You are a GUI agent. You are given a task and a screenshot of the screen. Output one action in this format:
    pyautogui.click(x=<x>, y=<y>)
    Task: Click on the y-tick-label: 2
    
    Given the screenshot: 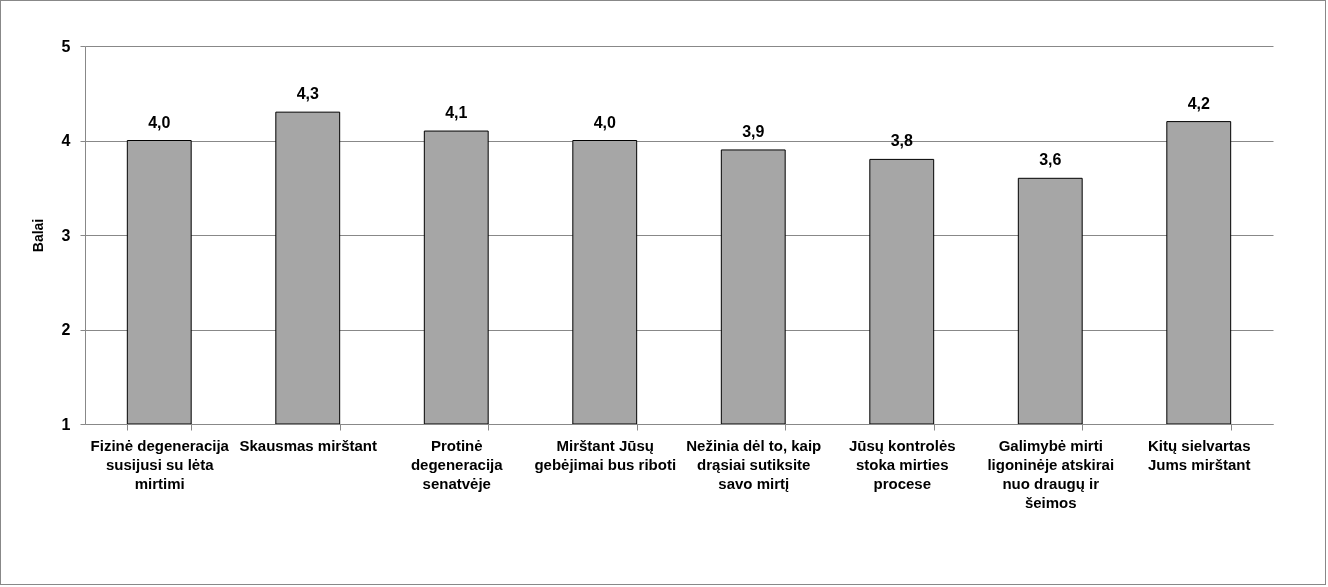 What is the action you would take?
    pyautogui.click(x=66, y=329)
    